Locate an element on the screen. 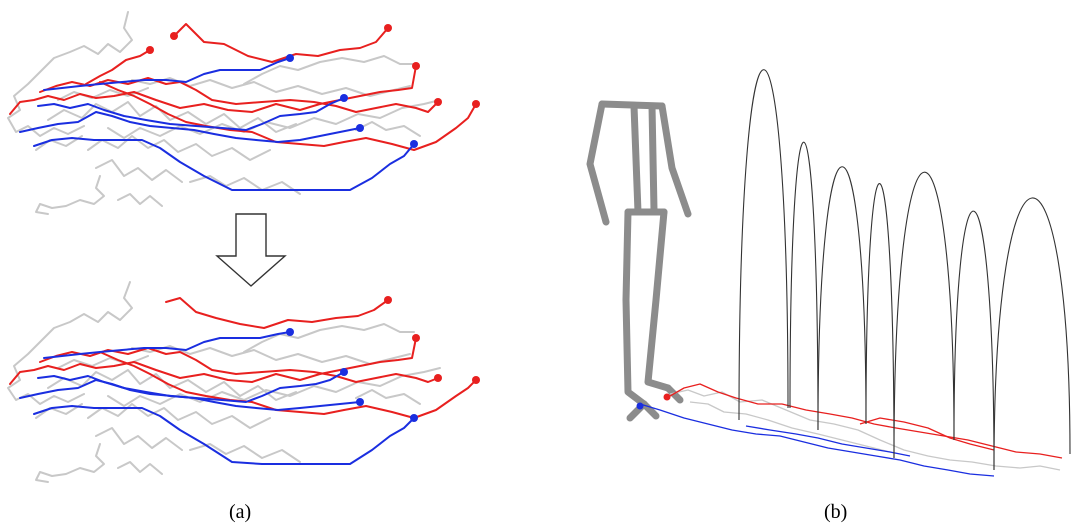 The width and height of the screenshot is (1073, 531). blue-trajectories-after is located at coordinates (217, 398).